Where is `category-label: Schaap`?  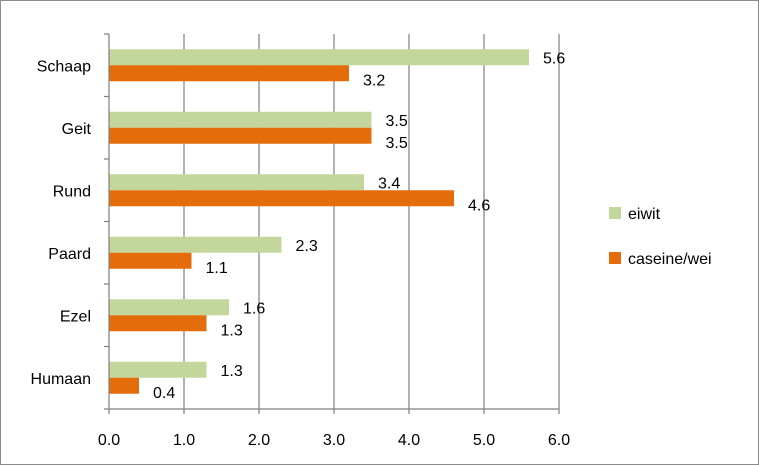 category-label: Schaap is located at coordinates (64, 66).